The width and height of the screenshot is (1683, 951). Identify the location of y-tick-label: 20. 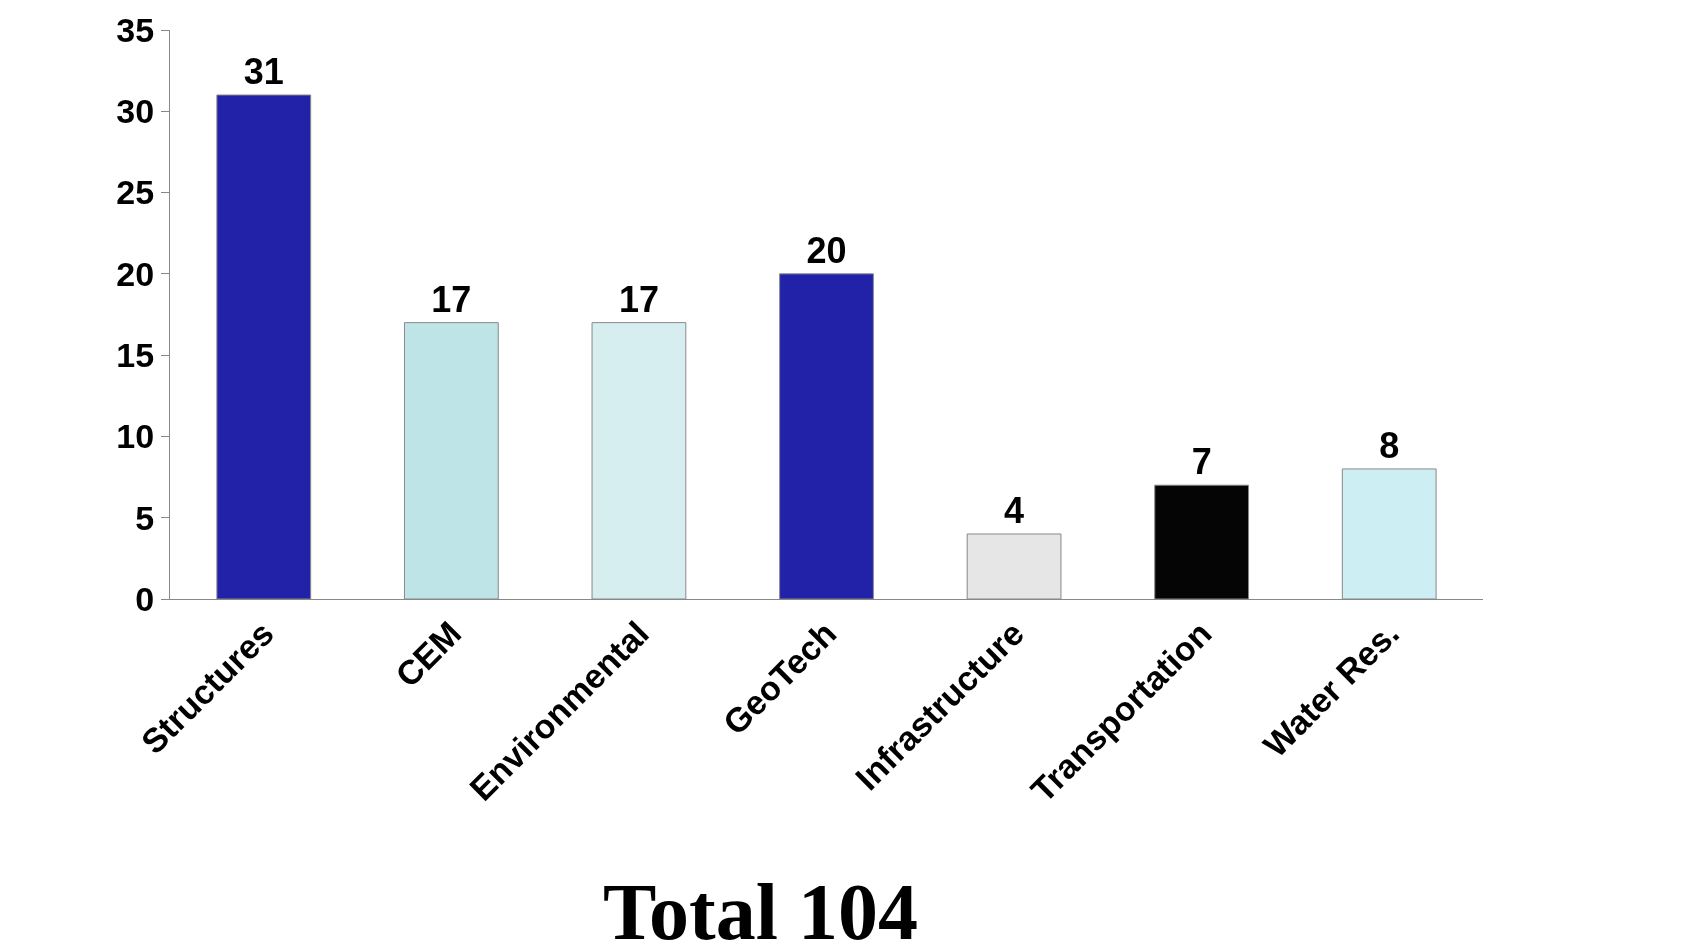
(135, 273).